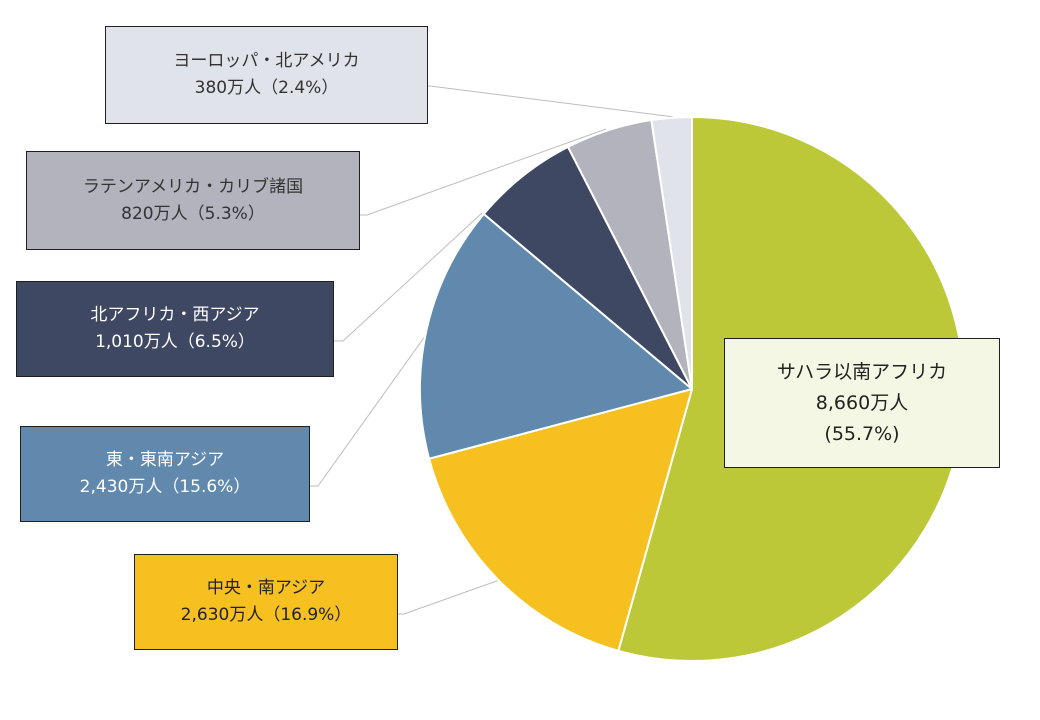 The height and width of the screenshot is (720, 1040). Describe the element at coordinates (862, 433) in the screenshot. I see `label-percent: (55.7%)` at that location.